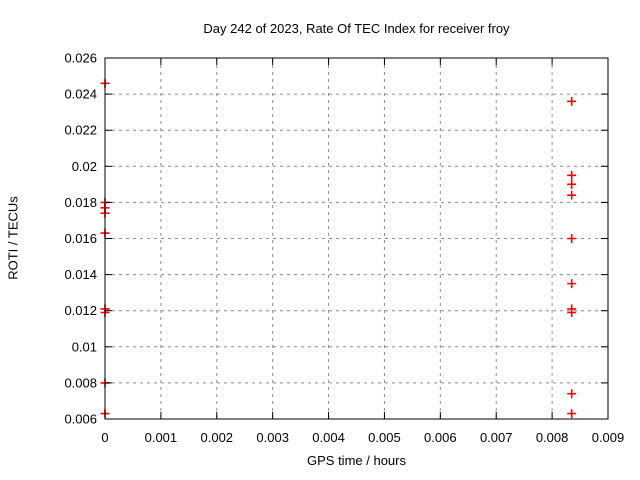 The width and height of the screenshot is (640, 480). I want to click on y-tick-label: 0.012, so click(80, 310).